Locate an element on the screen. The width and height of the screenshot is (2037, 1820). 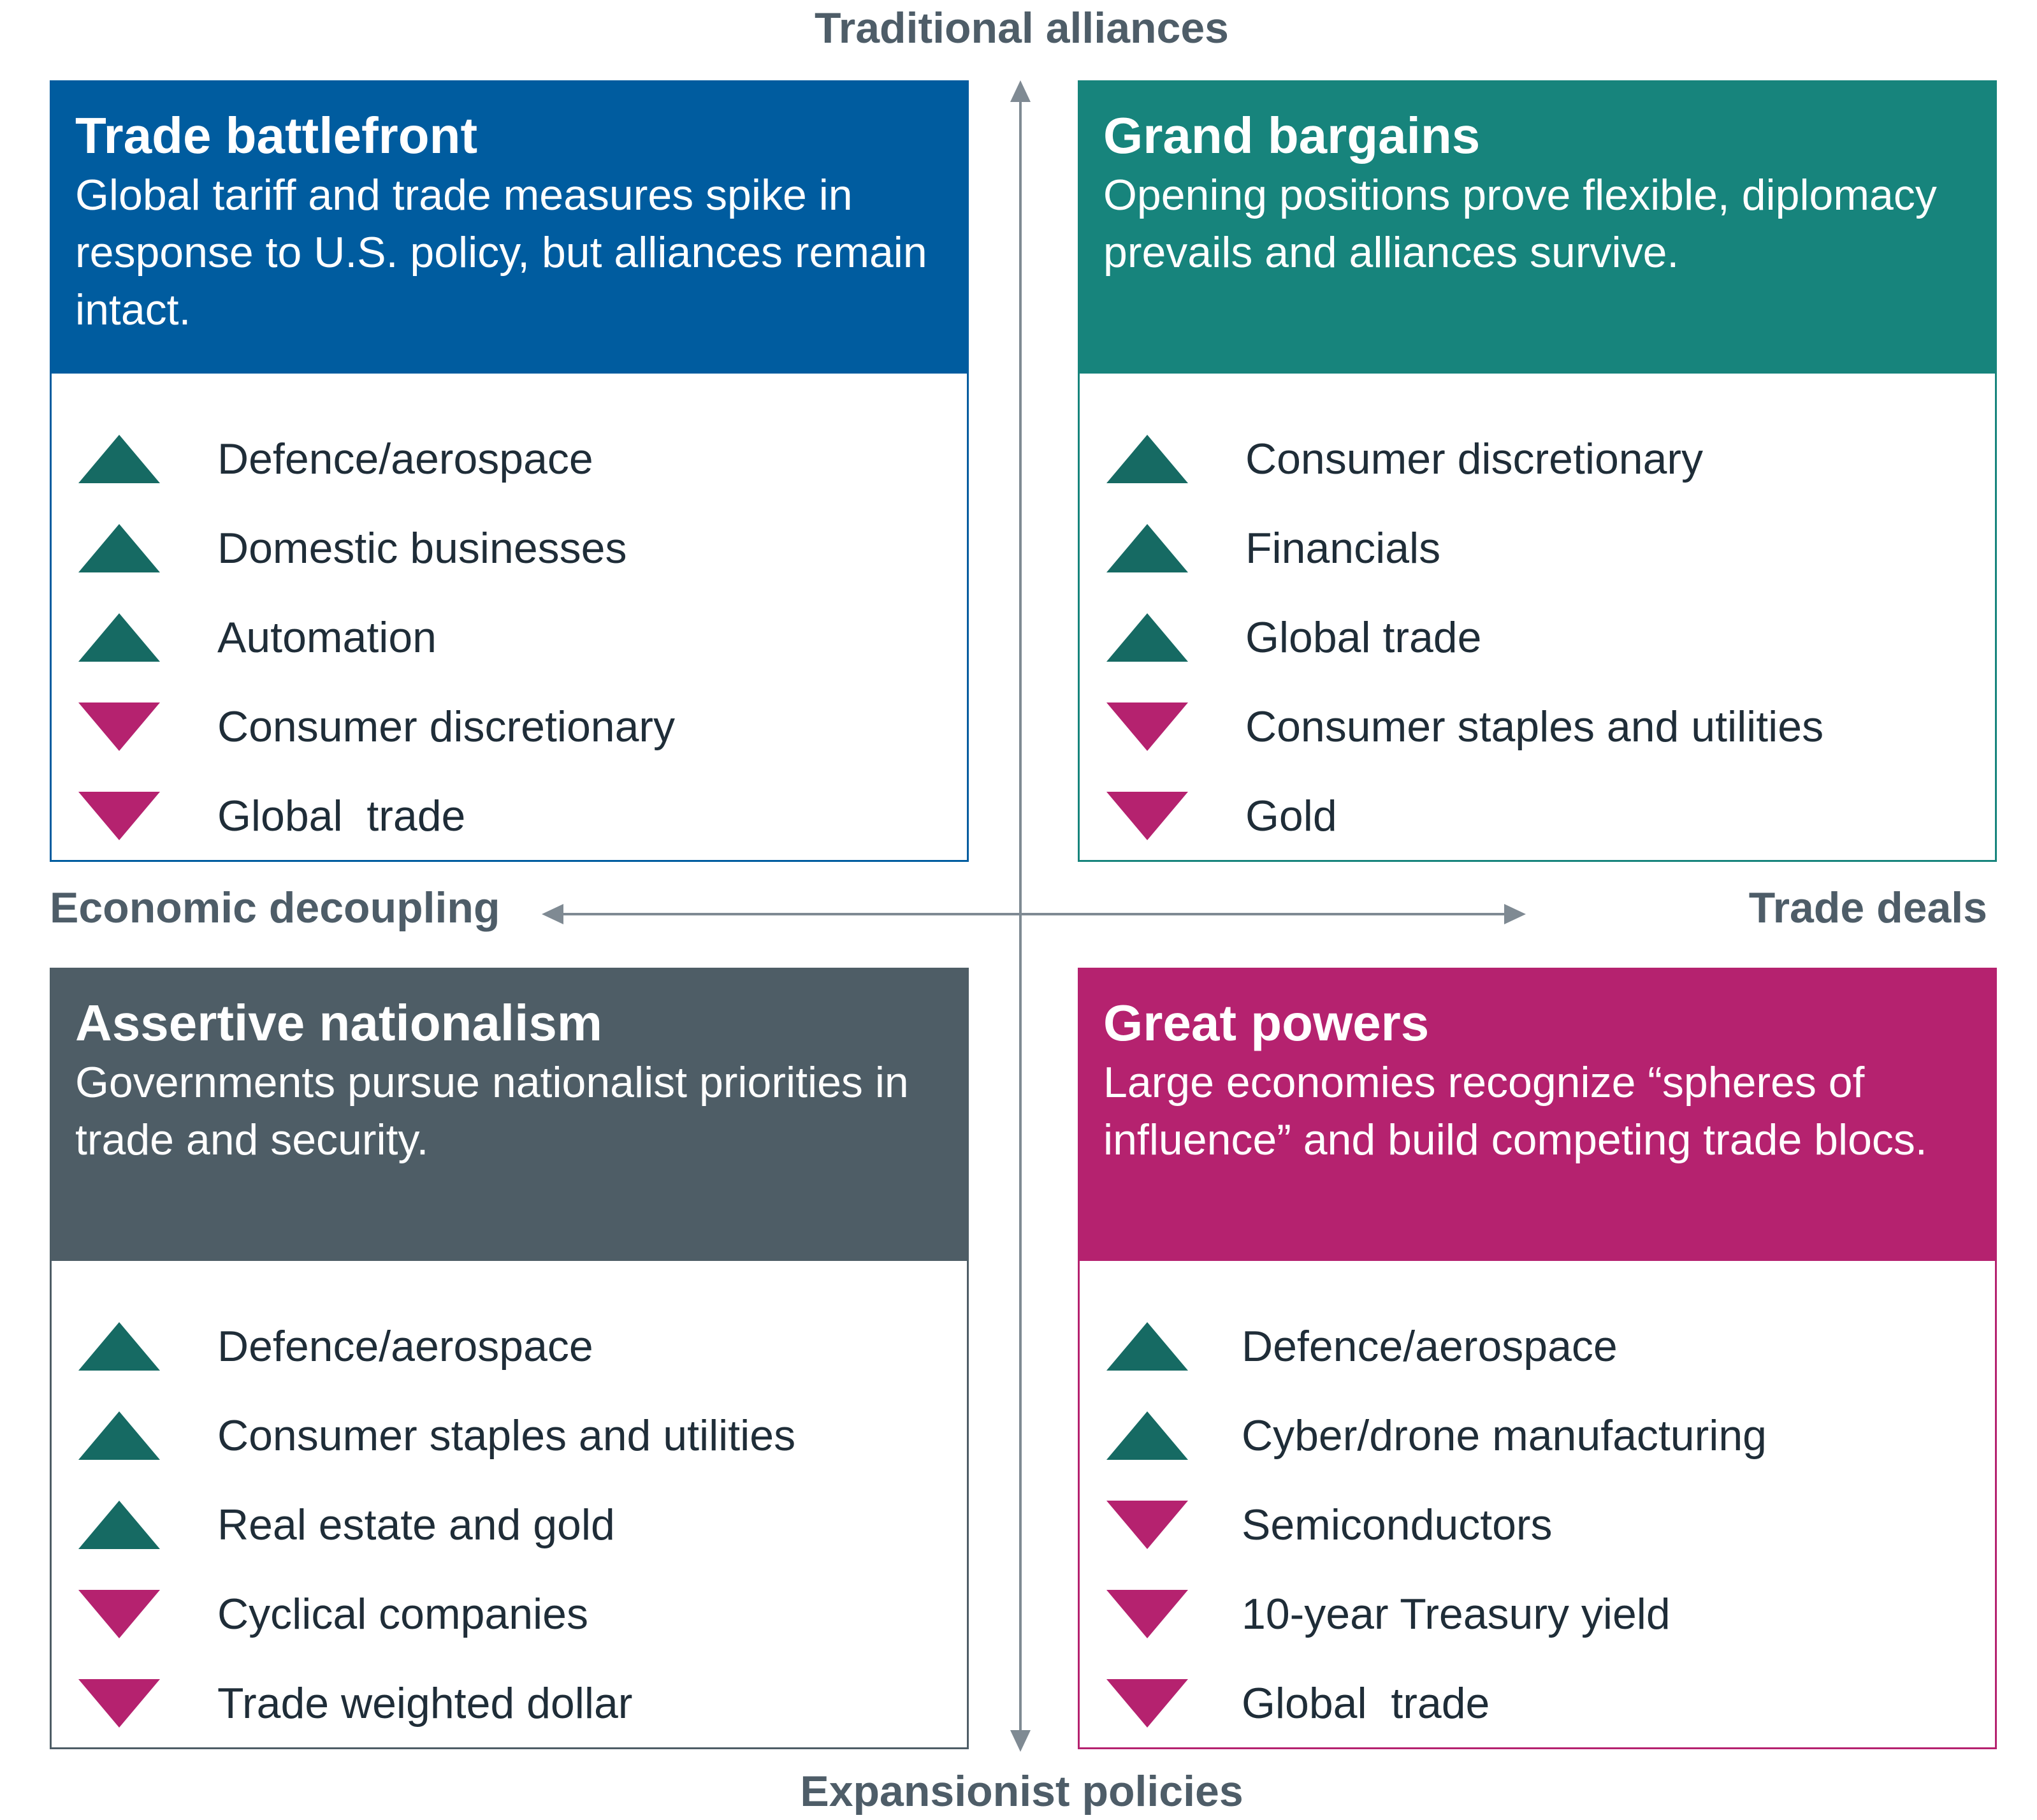
list-item-label: Gold is located at coordinates (1291, 816).